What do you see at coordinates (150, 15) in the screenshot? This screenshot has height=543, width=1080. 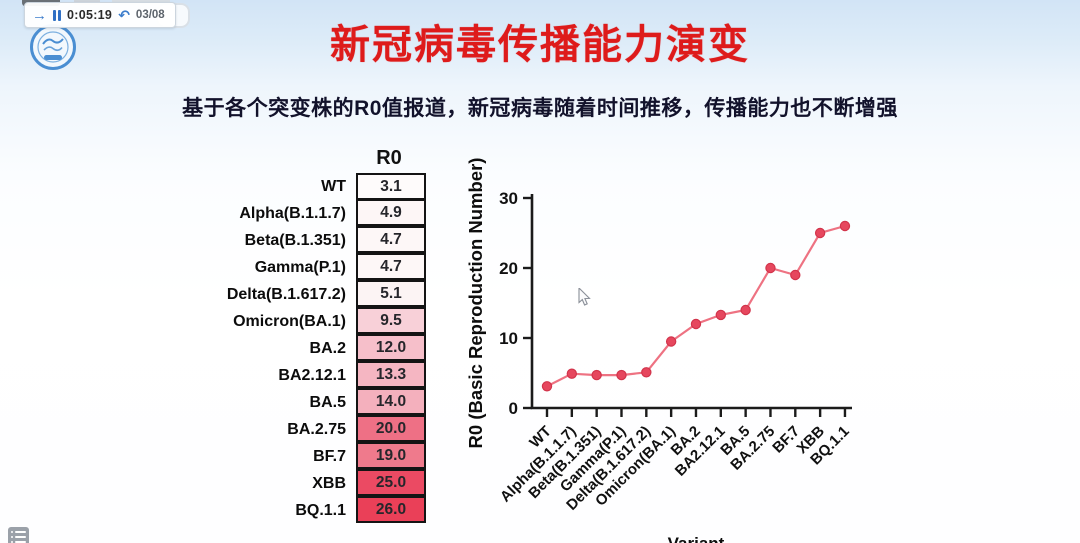 I see `page-counter: 03/08` at bounding box center [150, 15].